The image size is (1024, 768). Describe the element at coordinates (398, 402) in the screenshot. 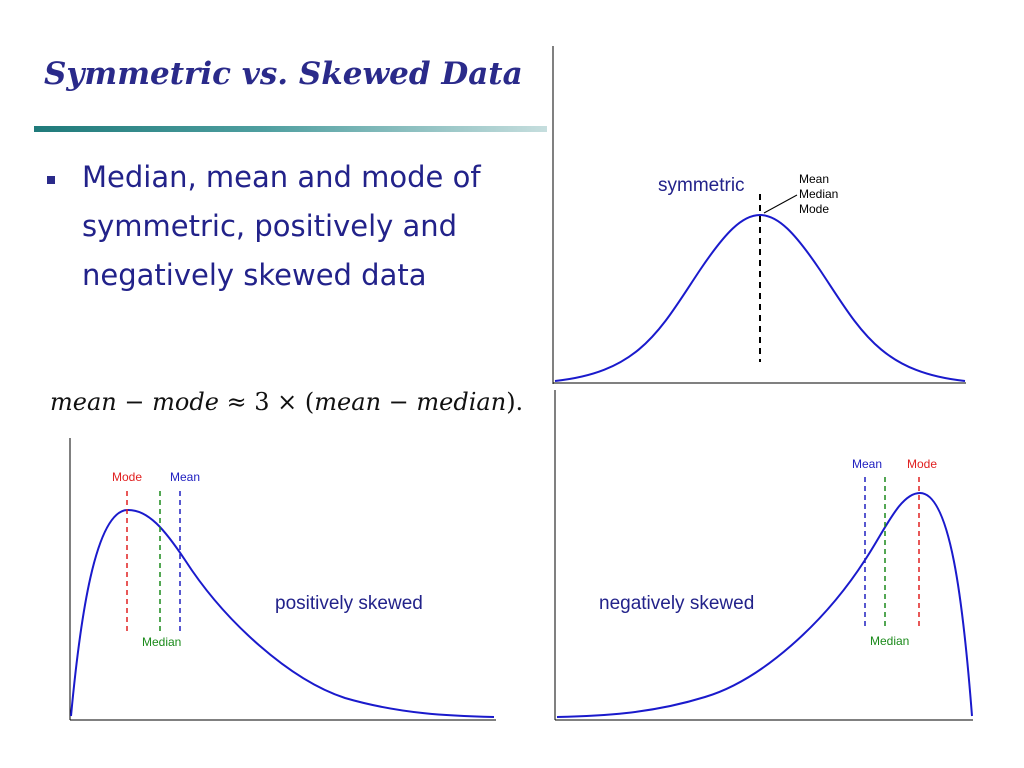

I see `formula-minus-2: −` at that location.